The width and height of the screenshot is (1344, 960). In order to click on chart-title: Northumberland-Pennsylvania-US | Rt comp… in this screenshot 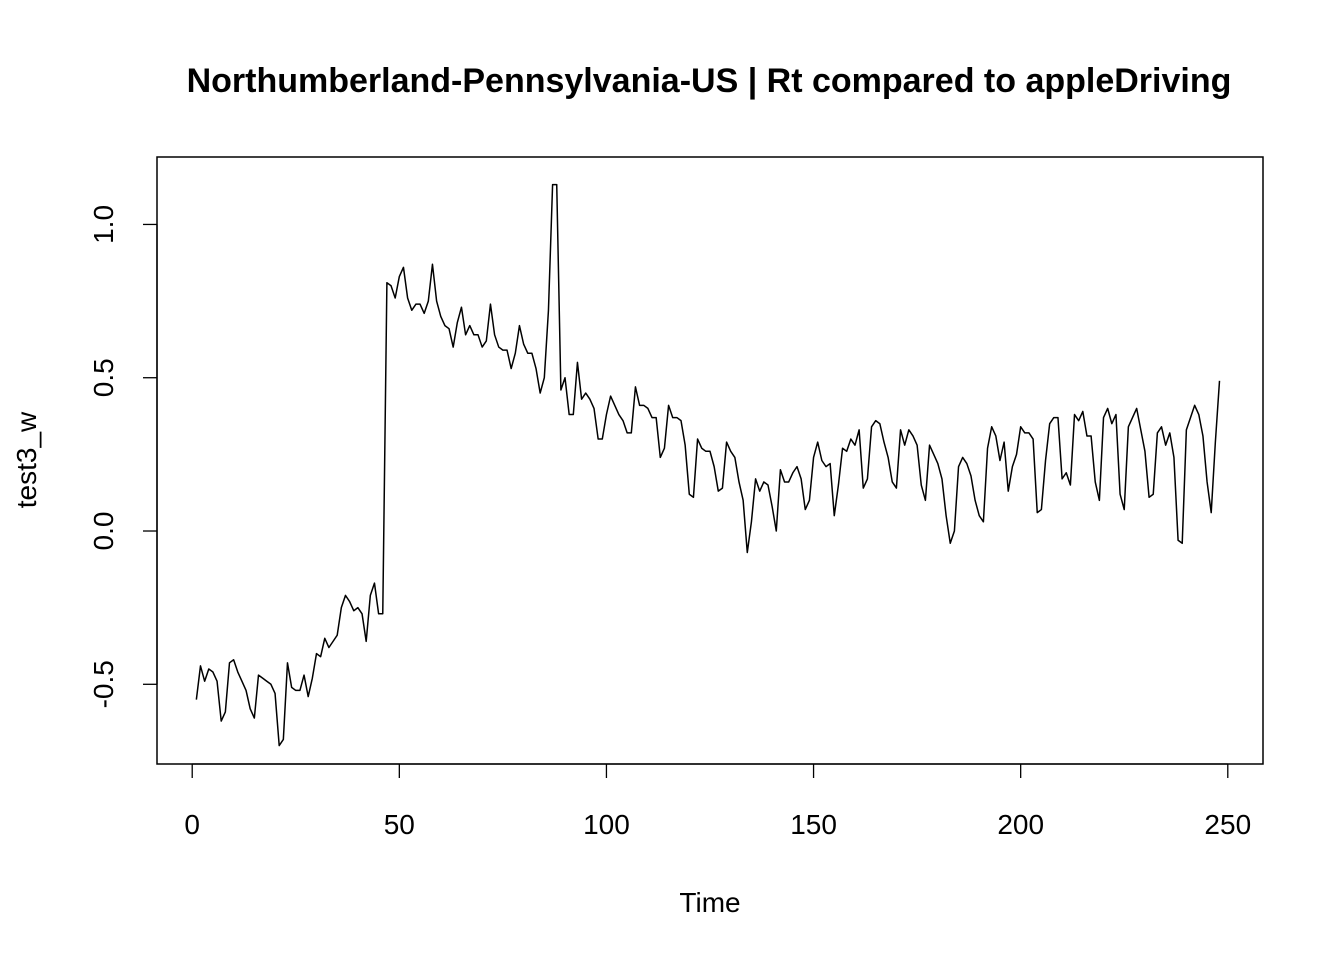, I will do `click(709, 81)`.